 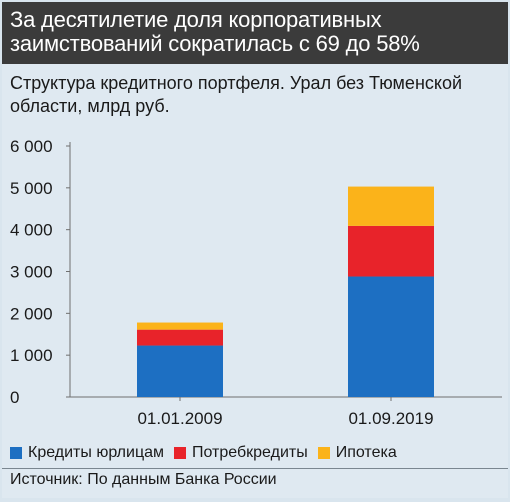 I want to click on legend-swatch-mortgage, so click(x=323, y=453).